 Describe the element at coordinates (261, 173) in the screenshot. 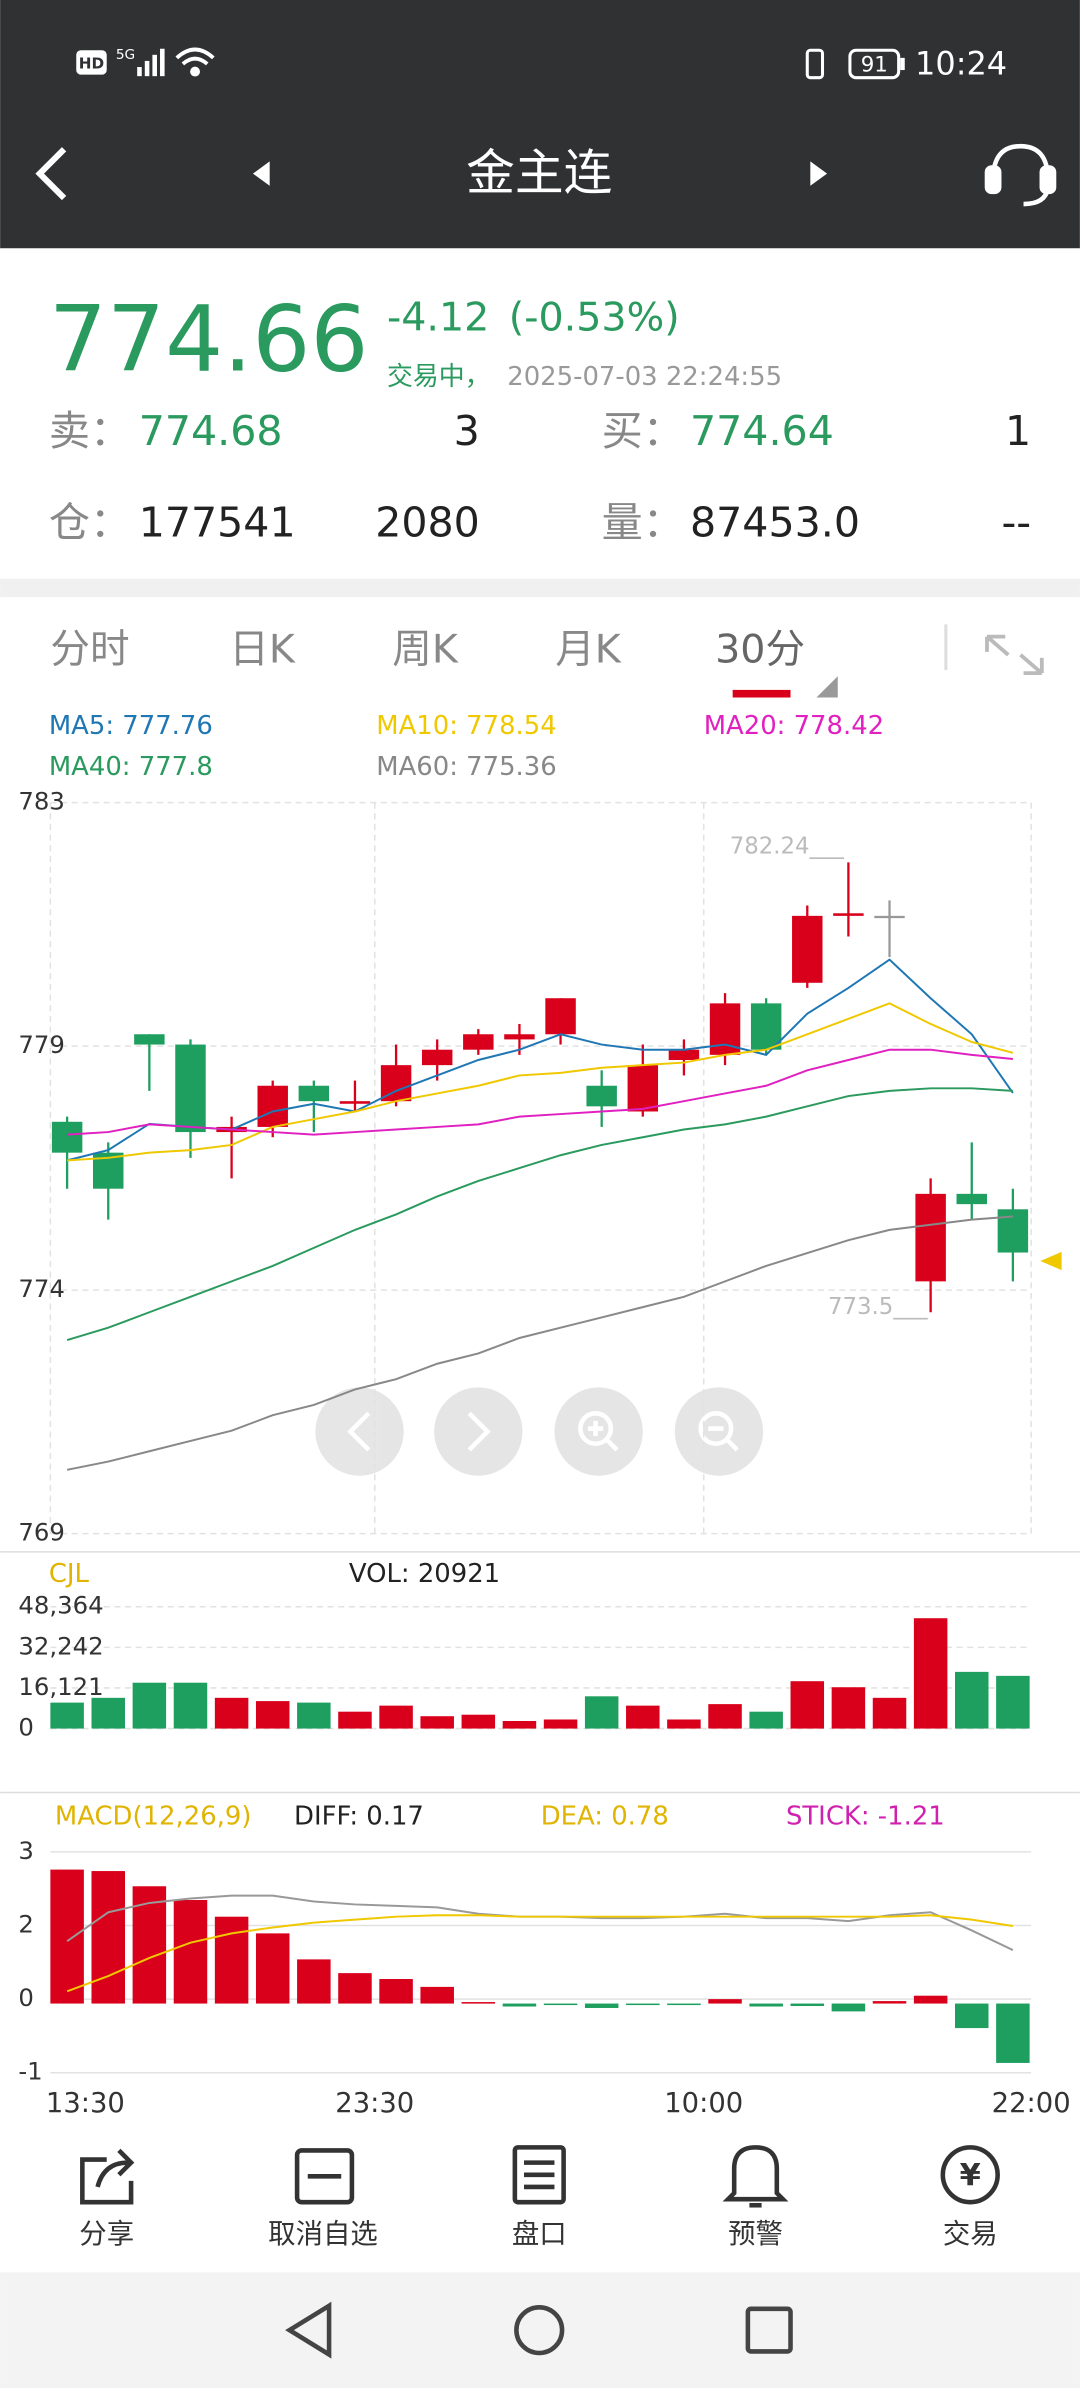

I see `prev-contract` at that location.